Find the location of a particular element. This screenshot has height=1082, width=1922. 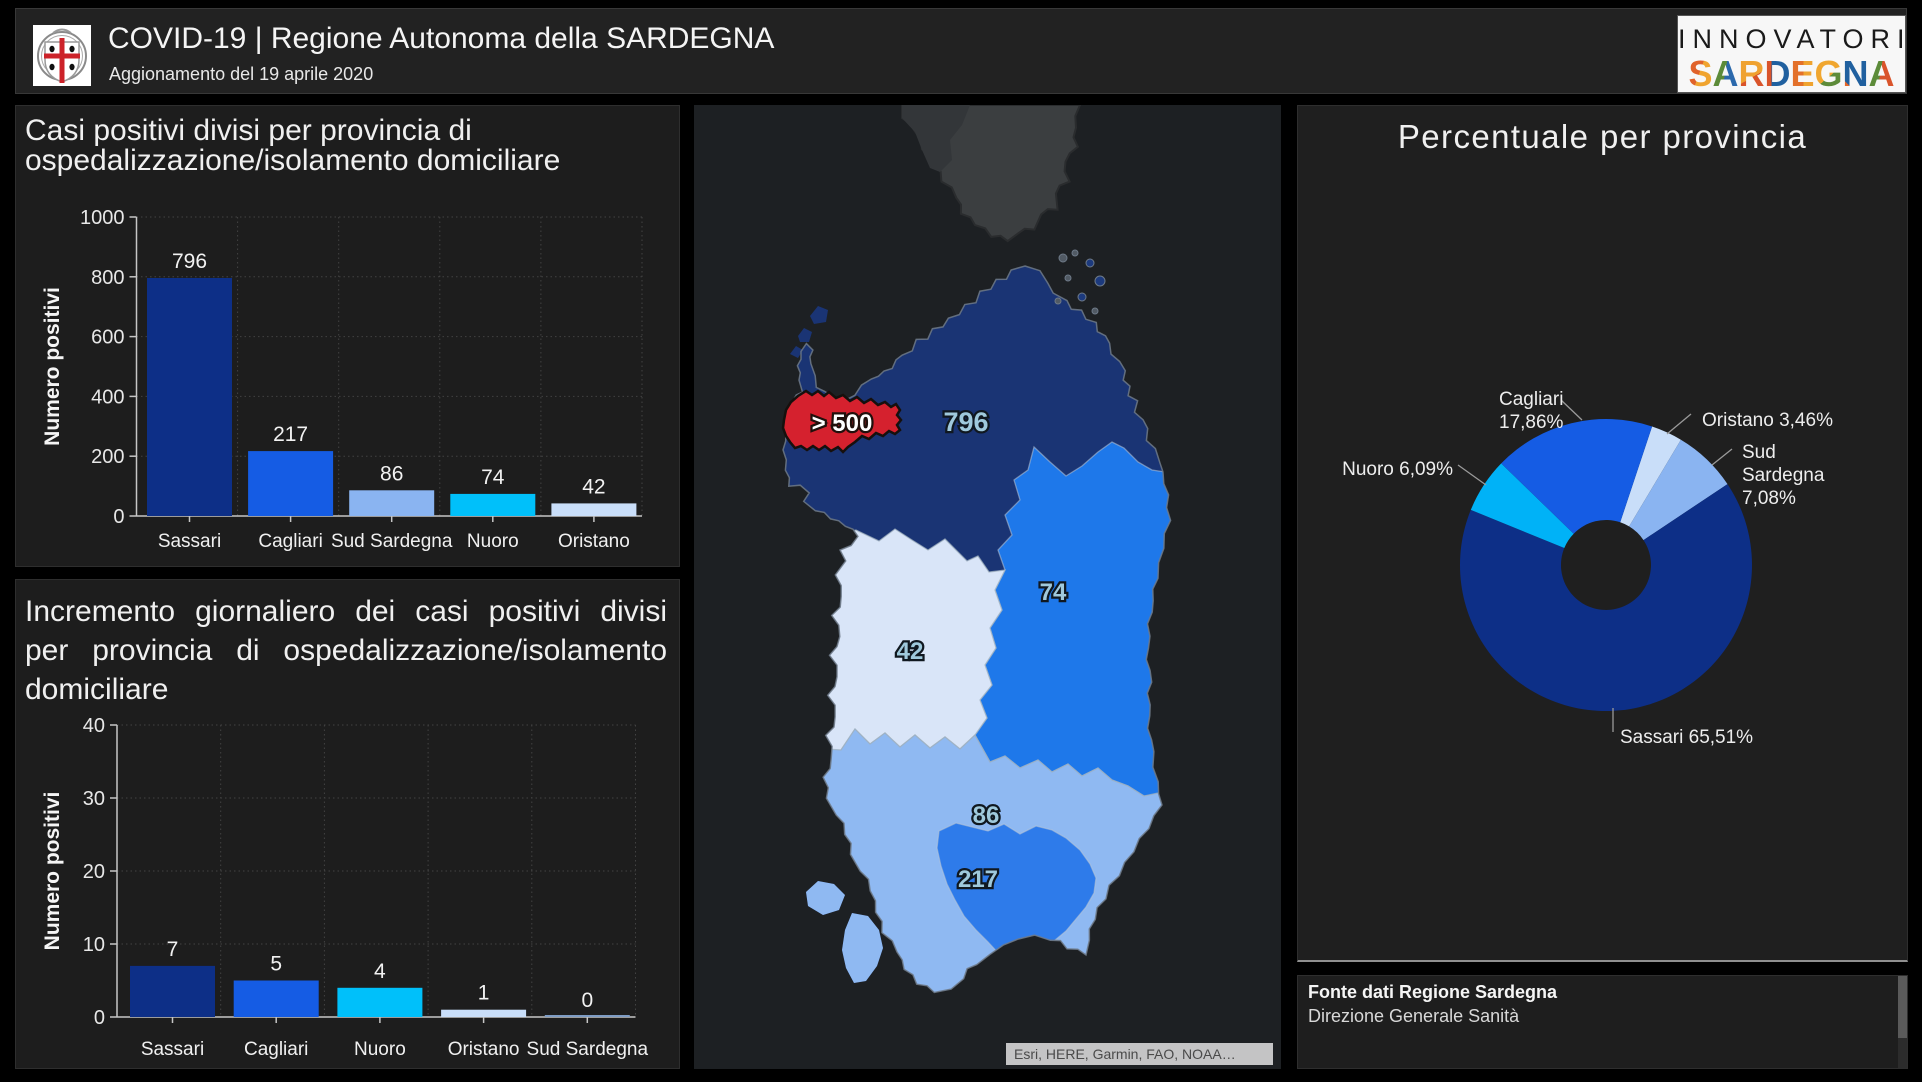

svg-text: 400 is located at coordinates (107, 397).